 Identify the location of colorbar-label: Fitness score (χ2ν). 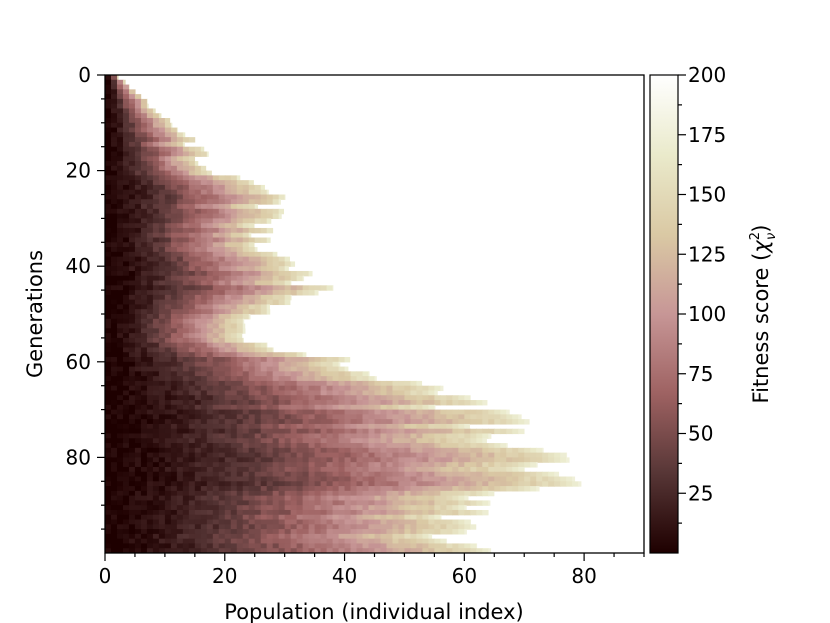
(763, 314).